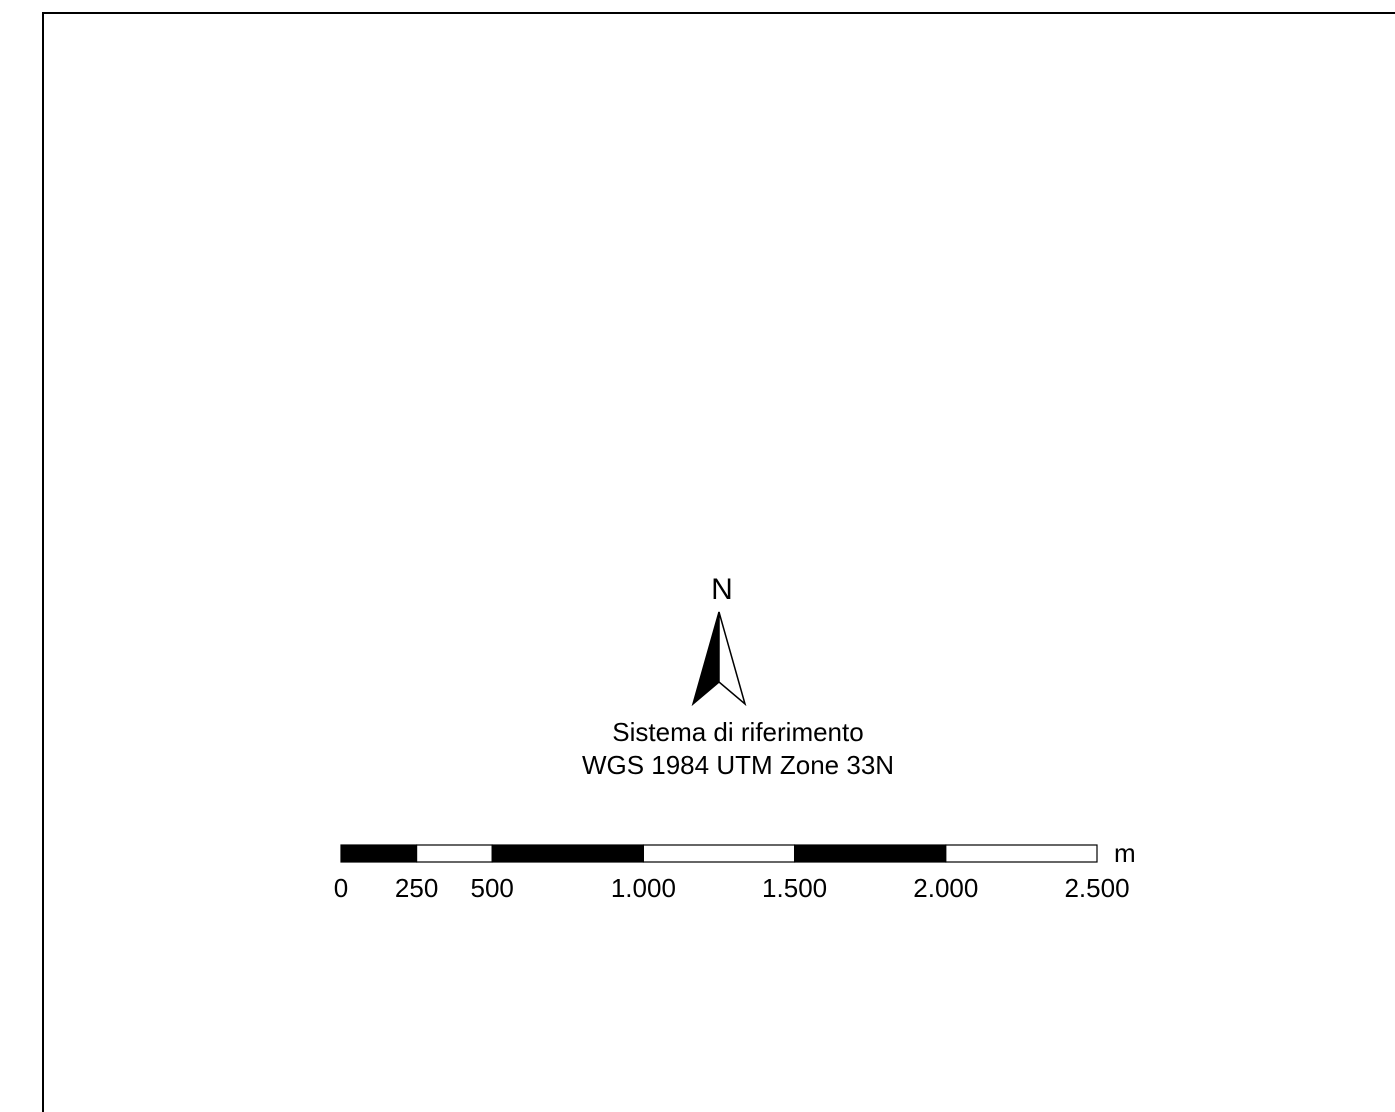  Describe the element at coordinates (492, 888) in the screenshot. I see `scale-tick-label: 500` at that location.